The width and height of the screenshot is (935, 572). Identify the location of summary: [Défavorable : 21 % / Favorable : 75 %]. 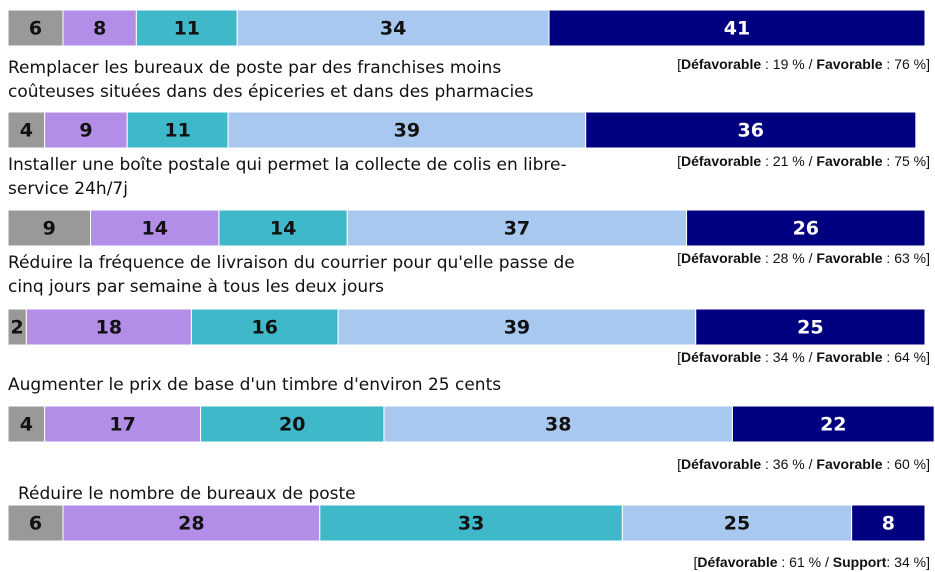
(803, 161).